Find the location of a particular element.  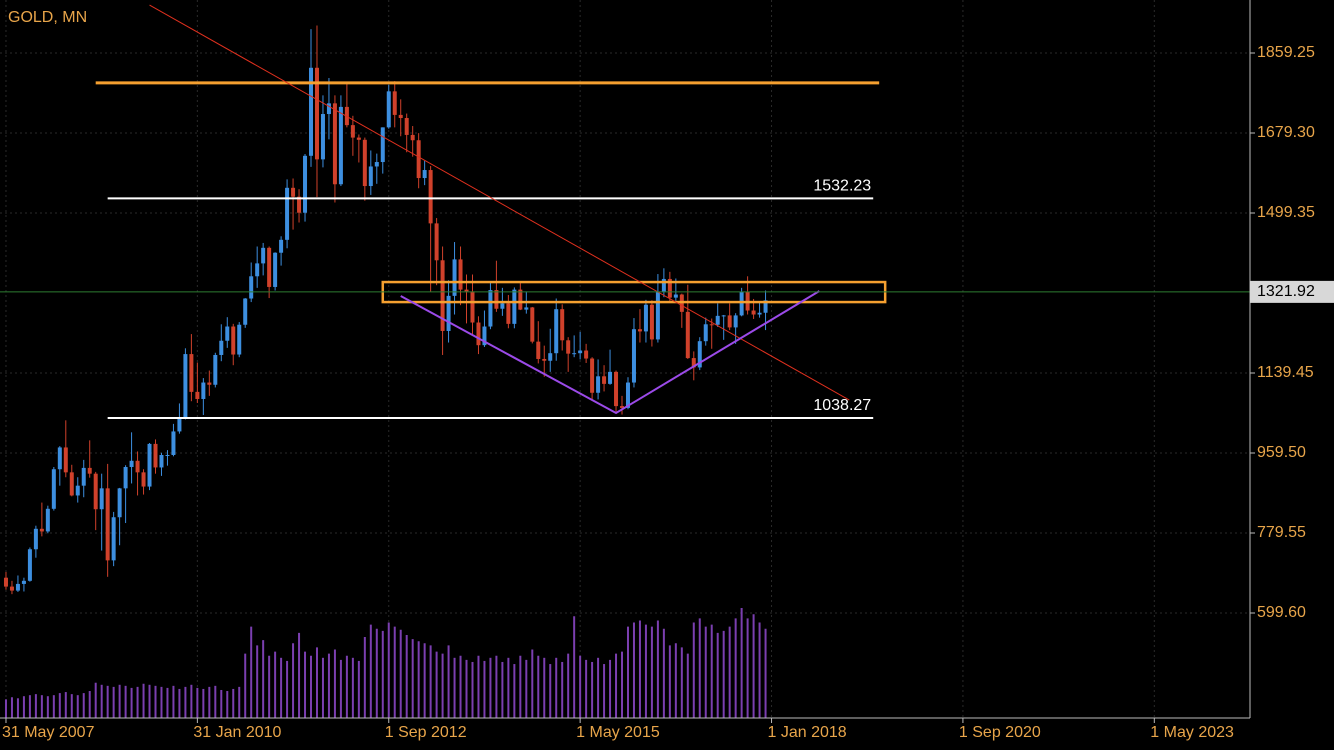

v-pattern is located at coordinates (610, 352).